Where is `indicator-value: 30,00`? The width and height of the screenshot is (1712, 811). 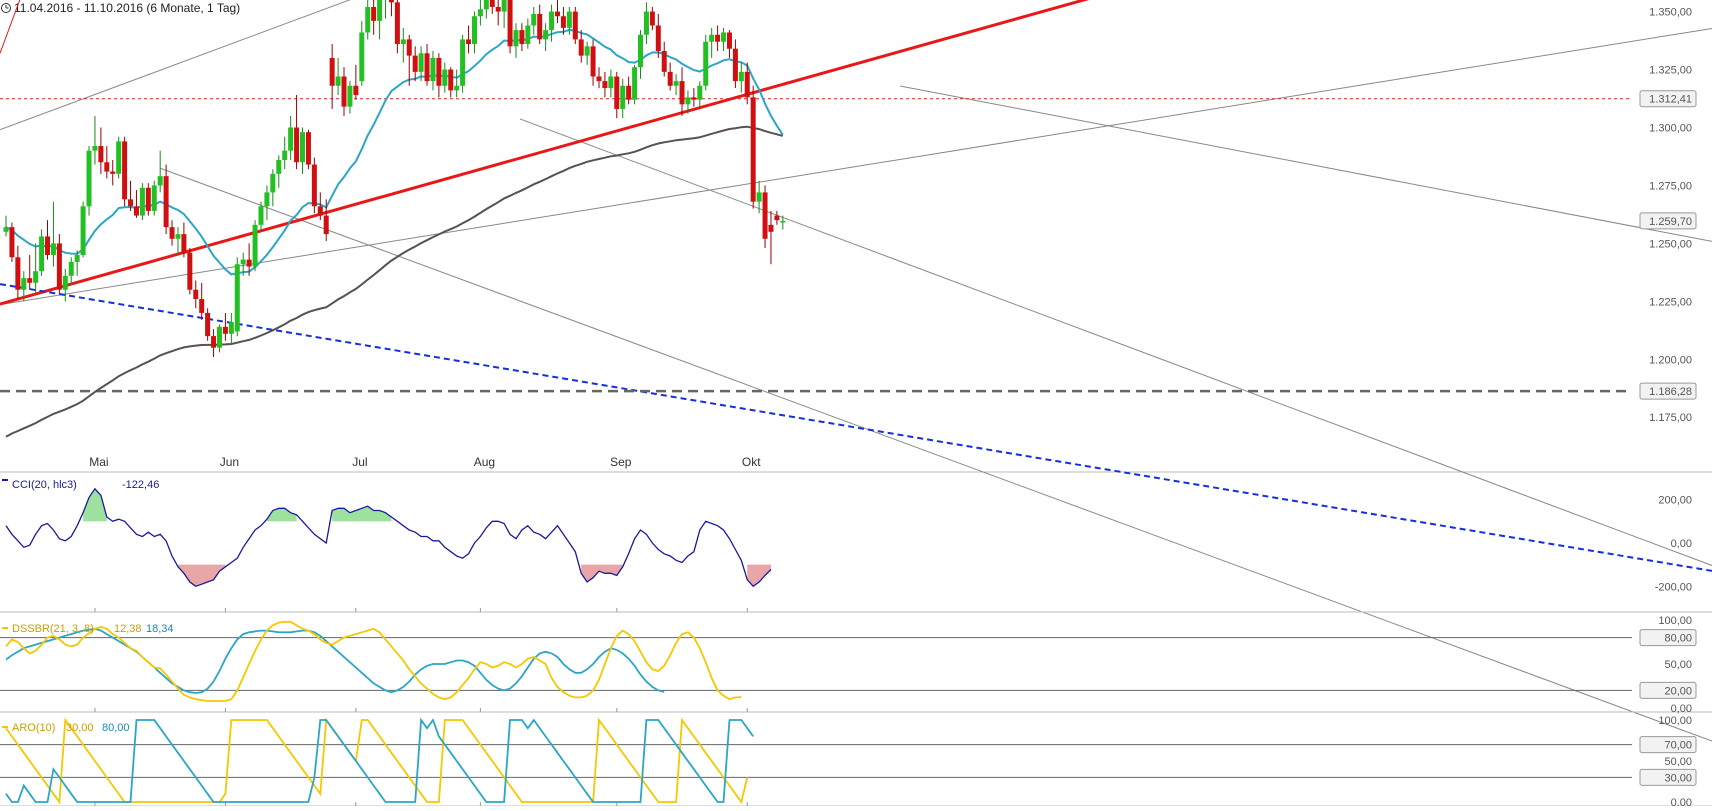
indicator-value: 30,00 is located at coordinates (80, 728).